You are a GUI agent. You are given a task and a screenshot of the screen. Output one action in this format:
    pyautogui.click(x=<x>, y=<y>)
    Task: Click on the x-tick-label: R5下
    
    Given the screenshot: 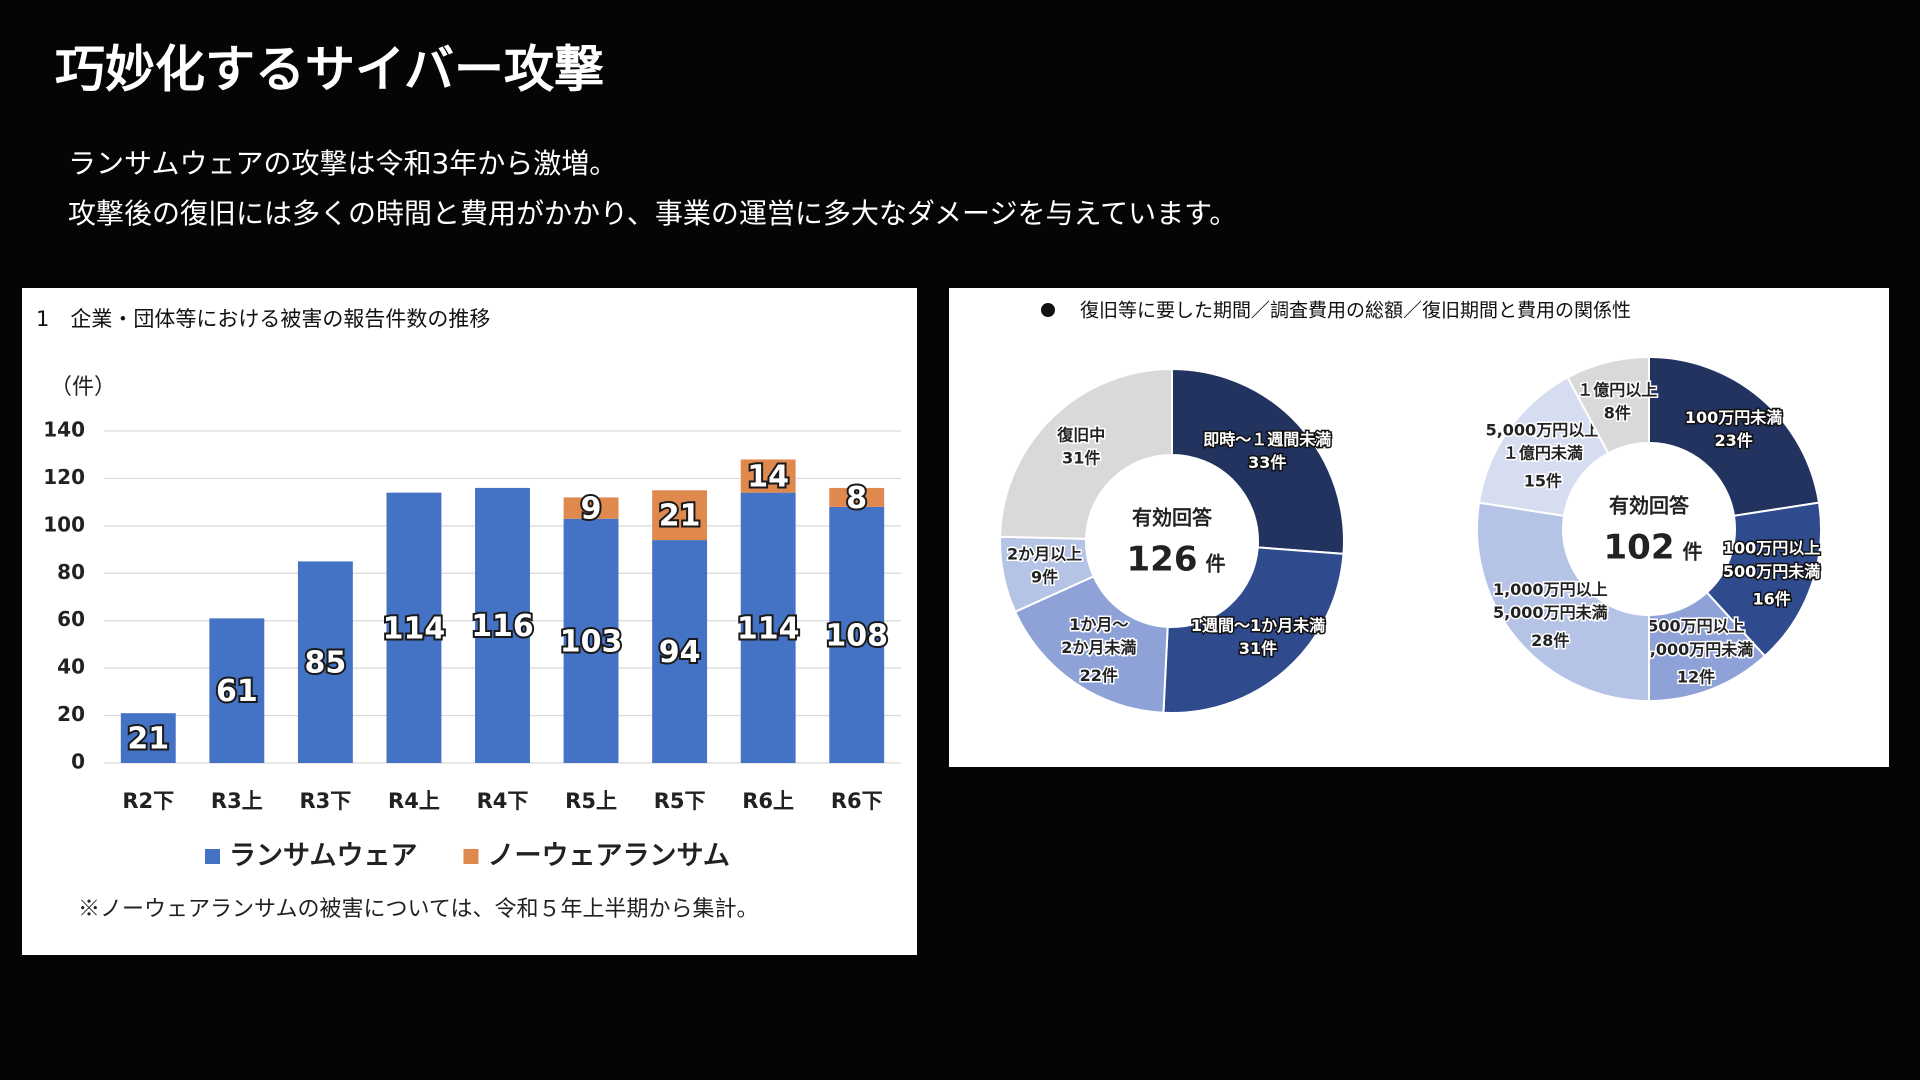 What is the action you would take?
    pyautogui.click(x=680, y=801)
    